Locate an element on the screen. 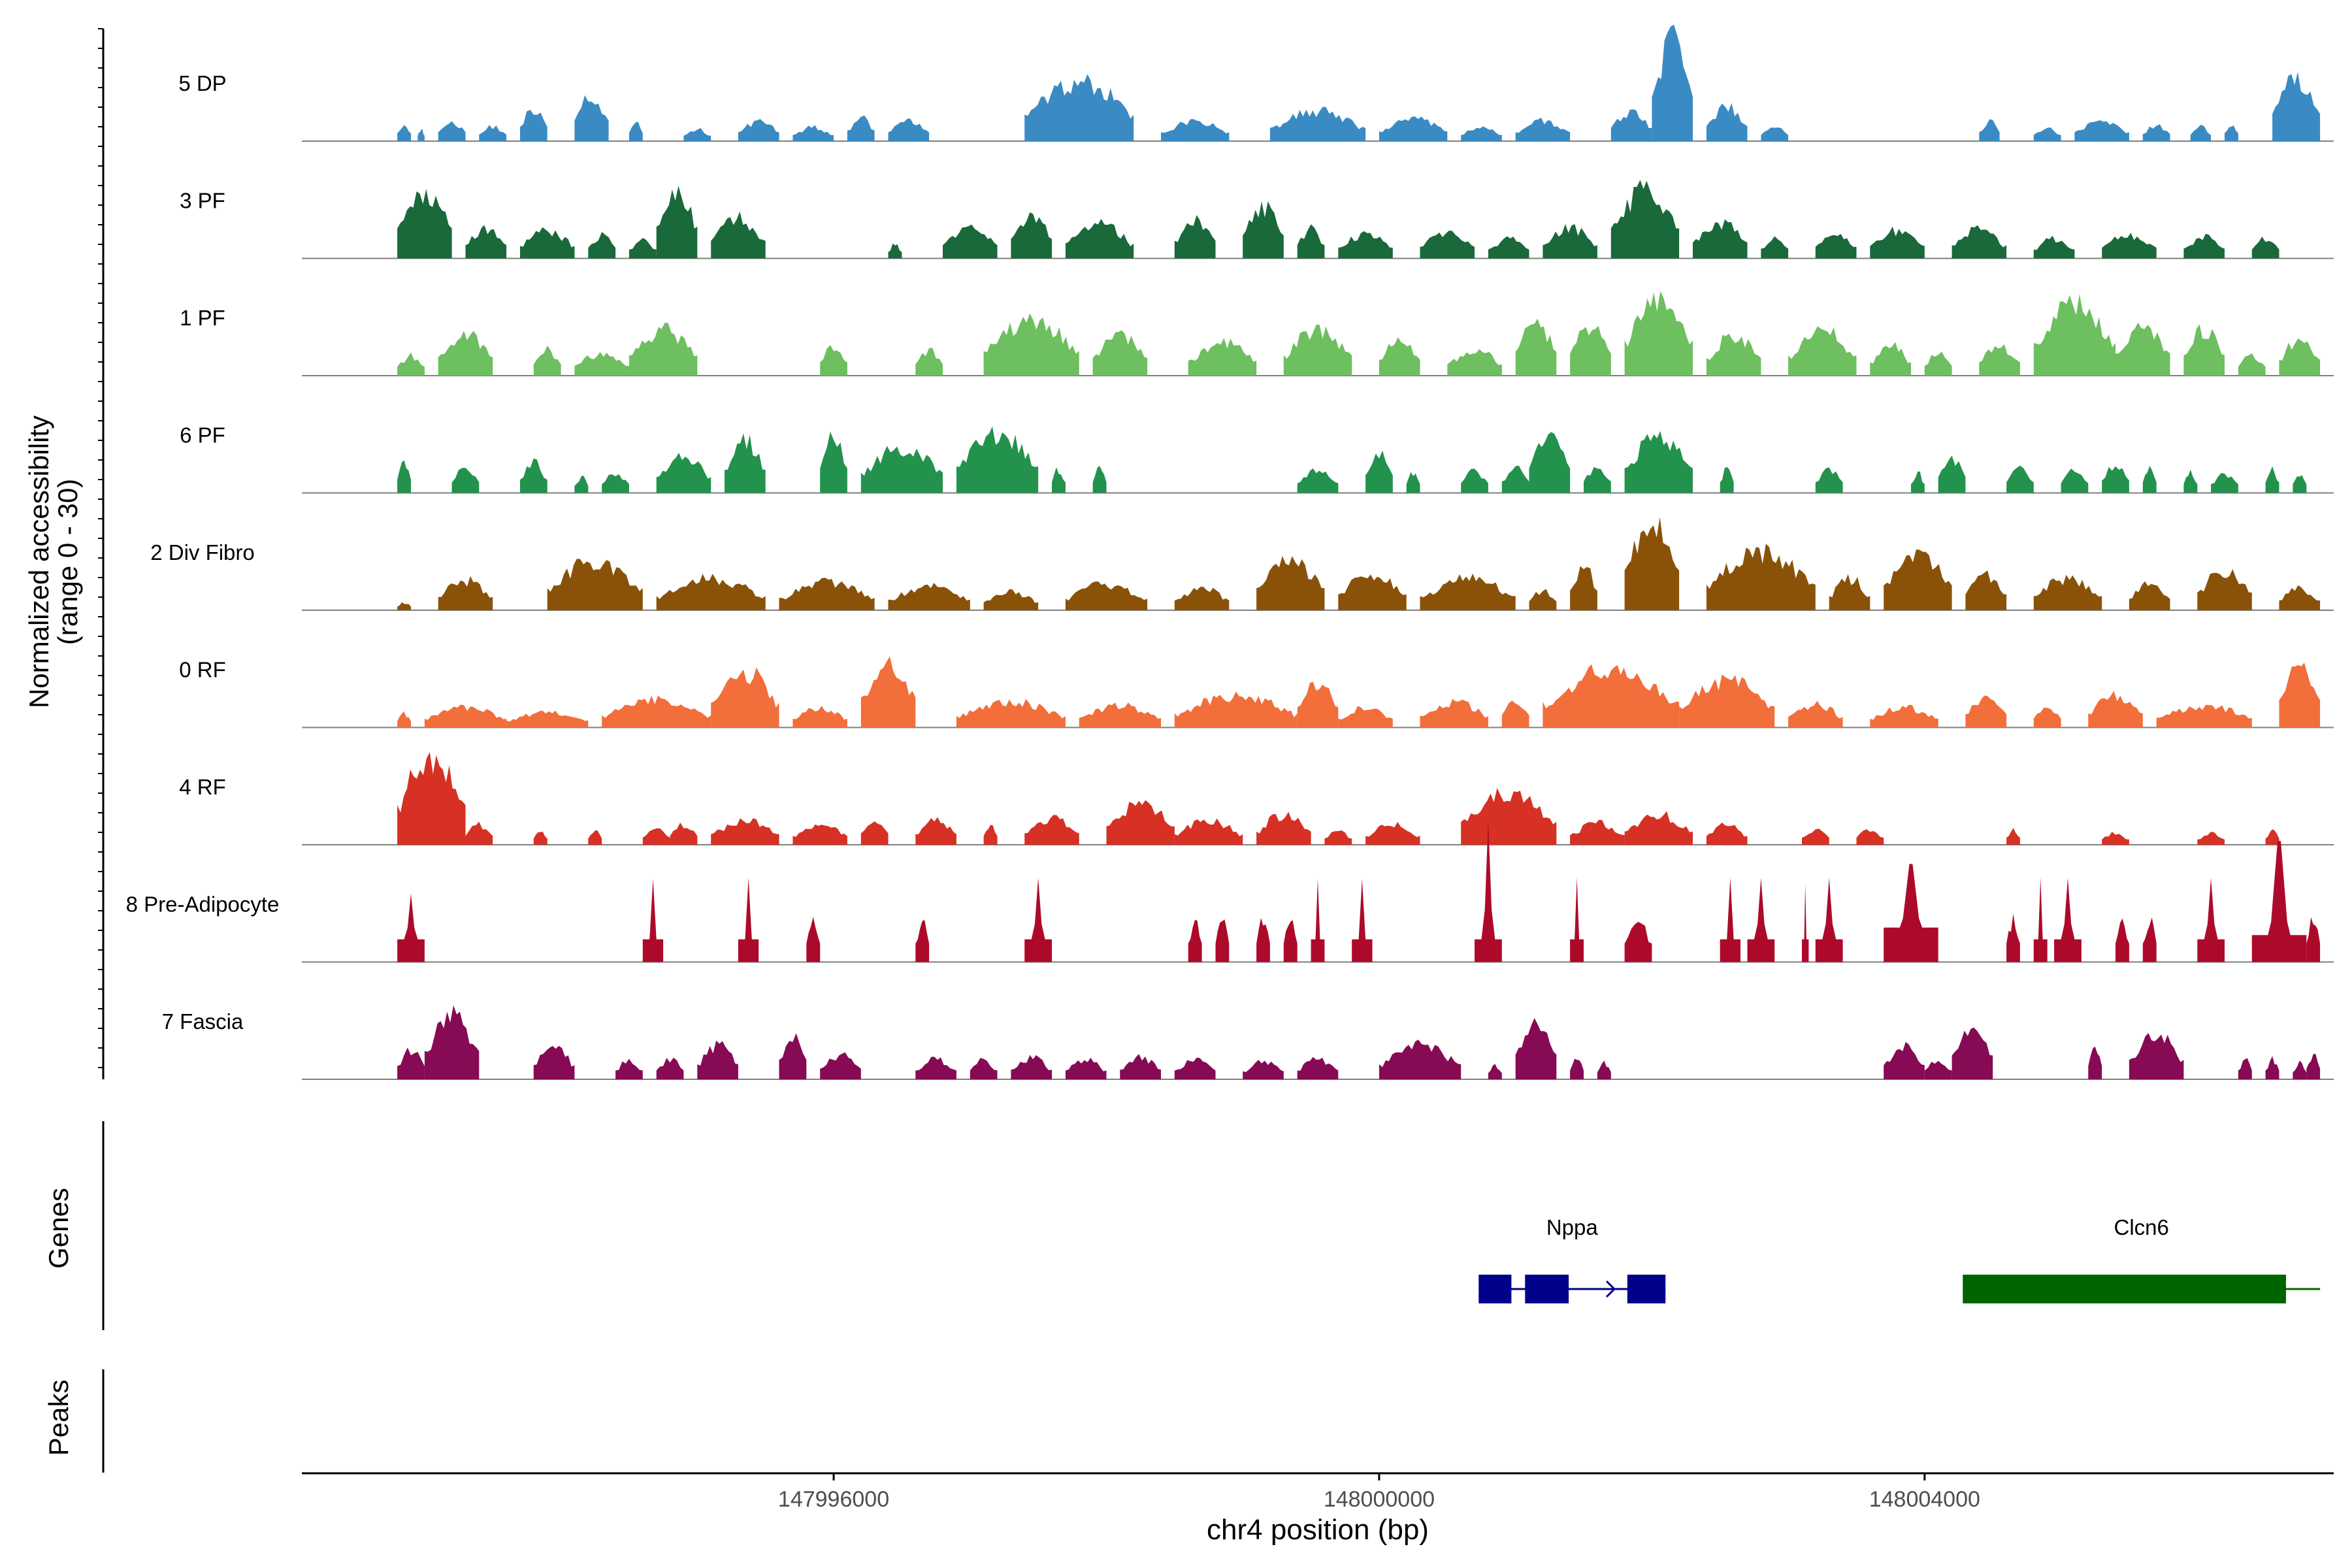 The height and width of the screenshot is (1568, 2352). track-label: 0 RF is located at coordinates (202, 670).